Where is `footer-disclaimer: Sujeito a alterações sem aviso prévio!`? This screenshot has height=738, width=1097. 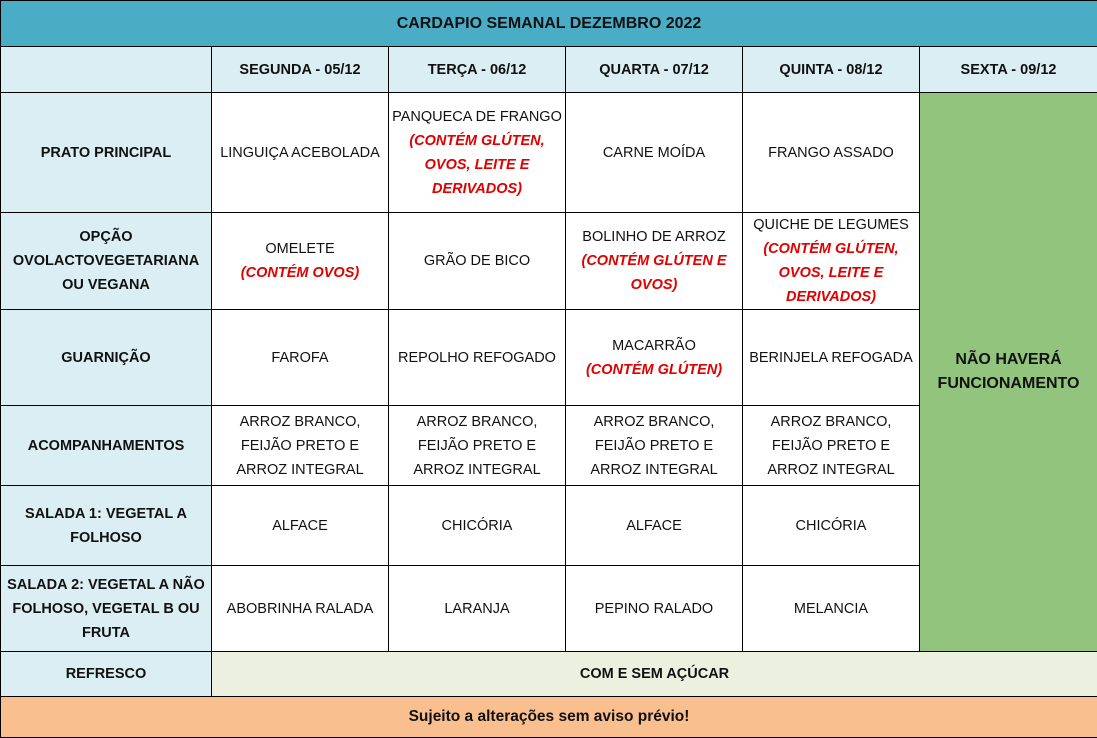 footer-disclaimer: Sujeito a alterações sem aviso prévio! is located at coordinates (549, 717).